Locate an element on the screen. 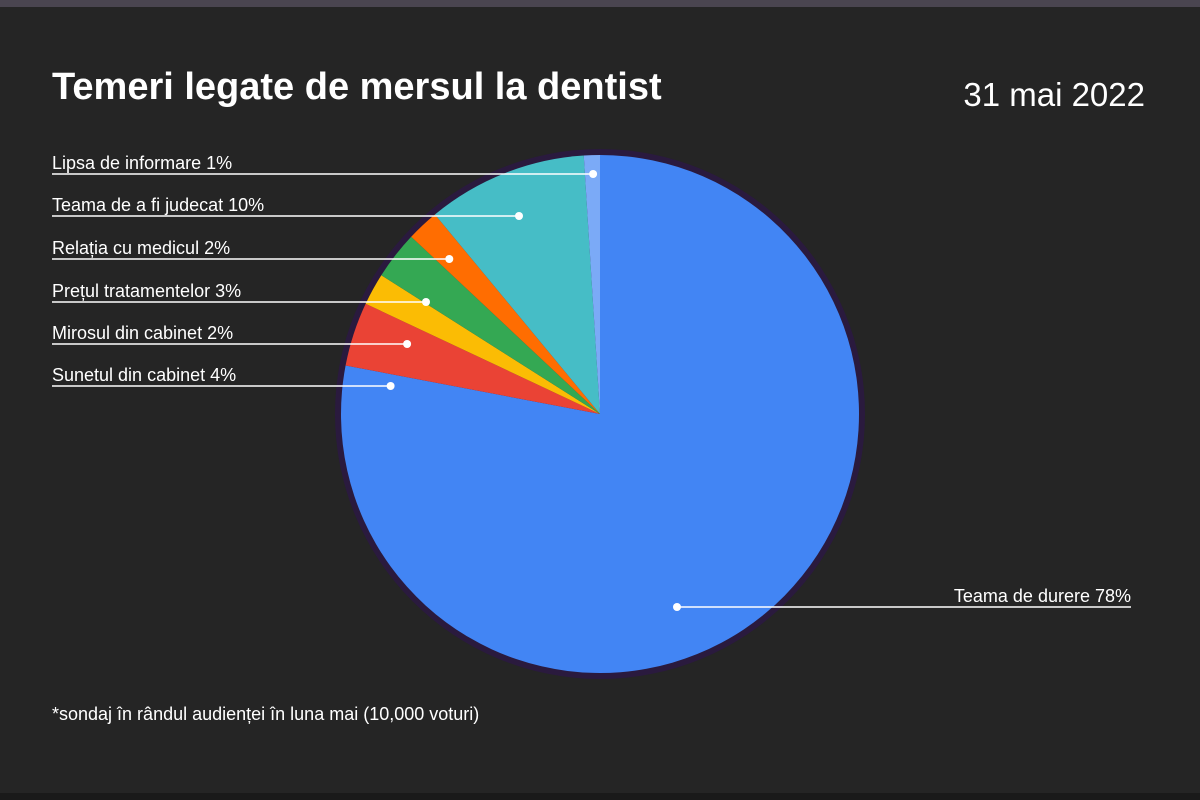 The height and width of the screenshot is (800, 1200). chart-date: 31 mai 2022 is located at coordinates (1054, 94).